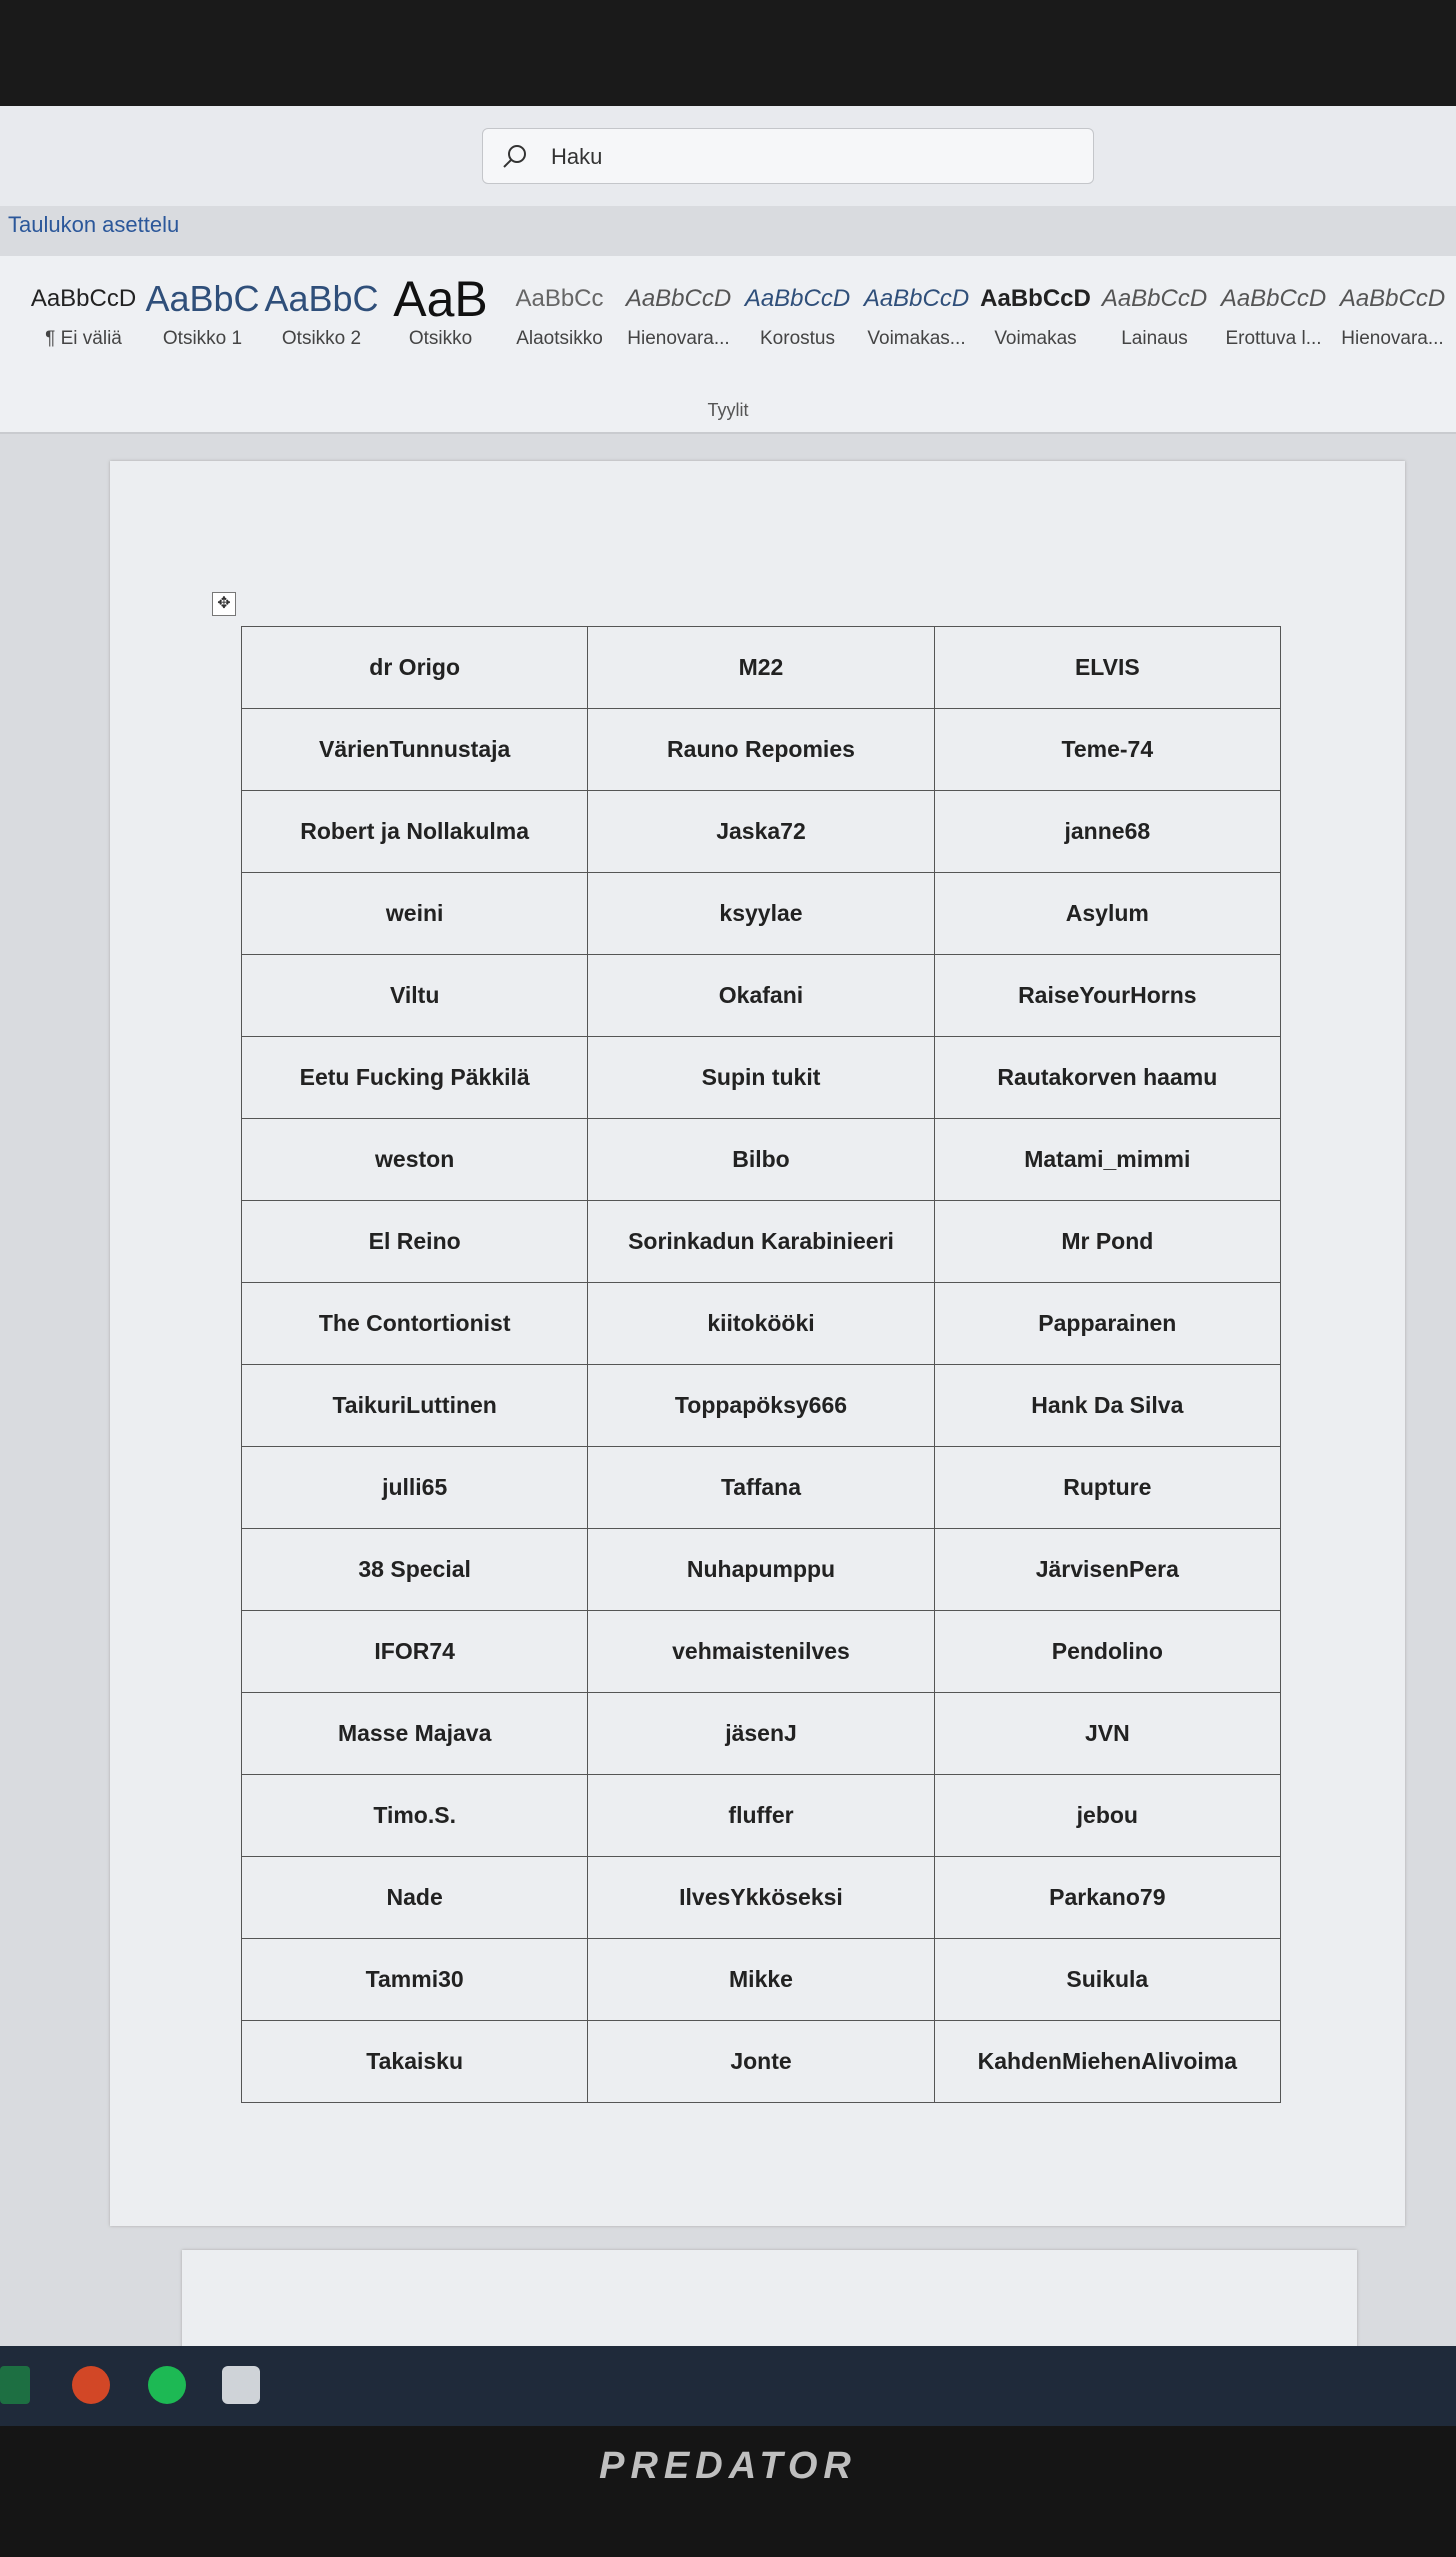 The height and width of the screenshot is (2557, 1456). Describe the element at coordinates (224, 604) in the screenshot. I see `table-move-handle: ✥` at that location.